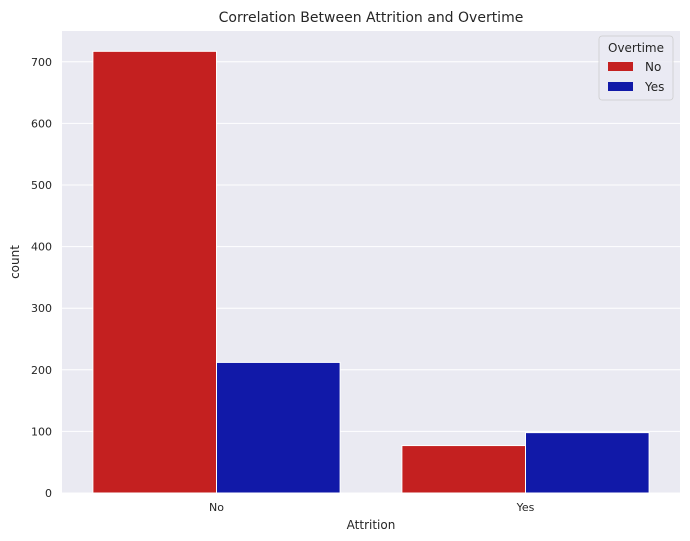 This screenshot has width=690, height=541. Describe the element at coordinates (15, 262) in the screenshot. I see `y-axis-label: count` at that location.